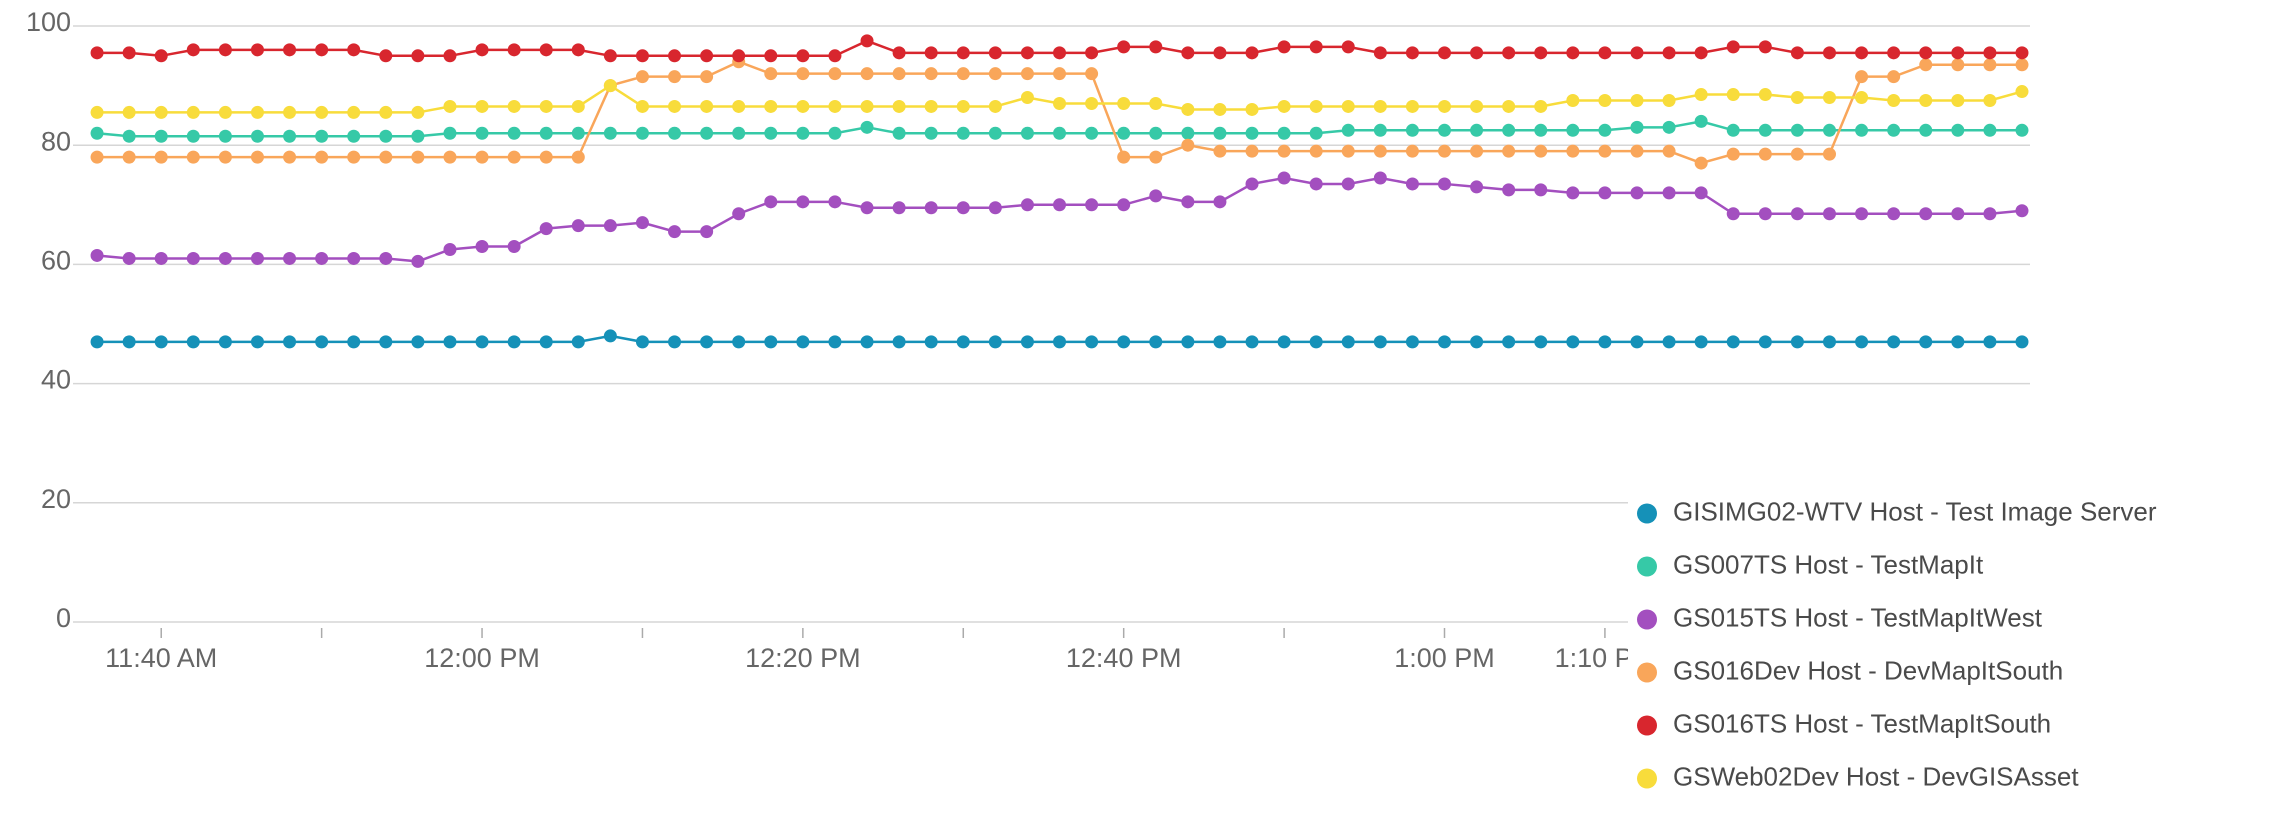 This screenshot has height=815, width=2290. What do you see at coordinates (1647, 619) in the screenshot?
I see `legend-swatch` at bounding box center [1647, 619].